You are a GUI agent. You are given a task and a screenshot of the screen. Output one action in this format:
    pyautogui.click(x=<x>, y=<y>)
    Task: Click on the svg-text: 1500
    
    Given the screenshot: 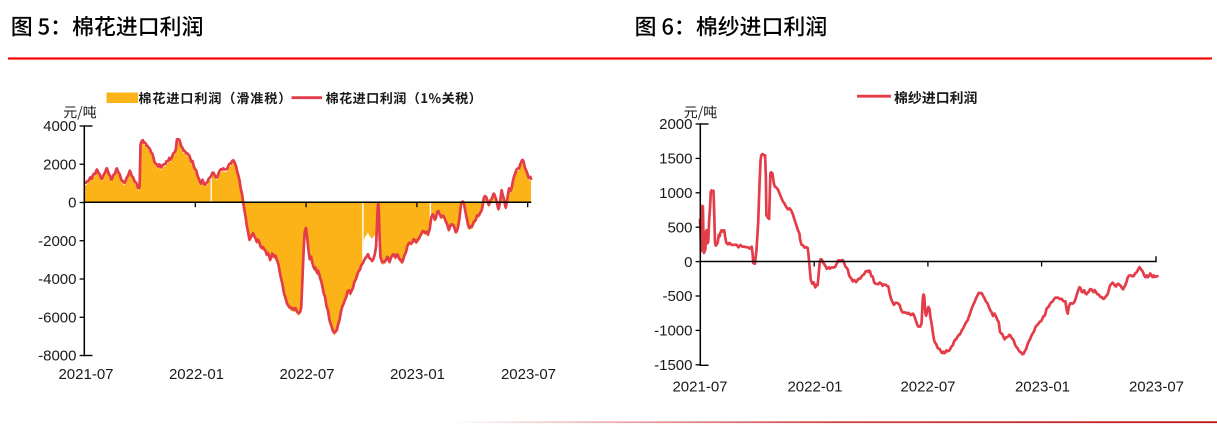 What is the action you would take?
    pyautogui.click(x=675, y=159)
    